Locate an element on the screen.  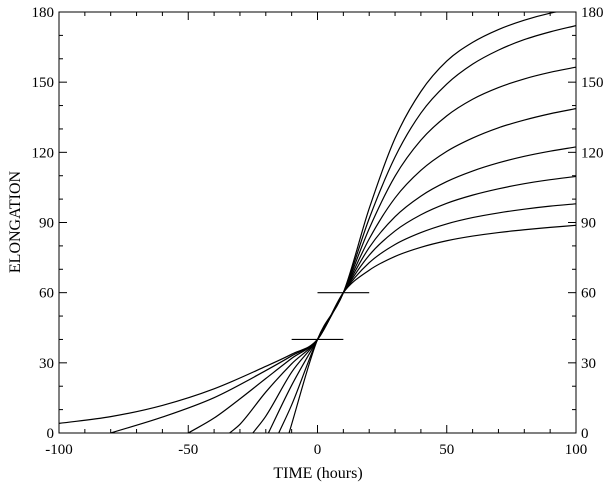
y-tick-label-right: 150 is located at coordinates (592, 83).